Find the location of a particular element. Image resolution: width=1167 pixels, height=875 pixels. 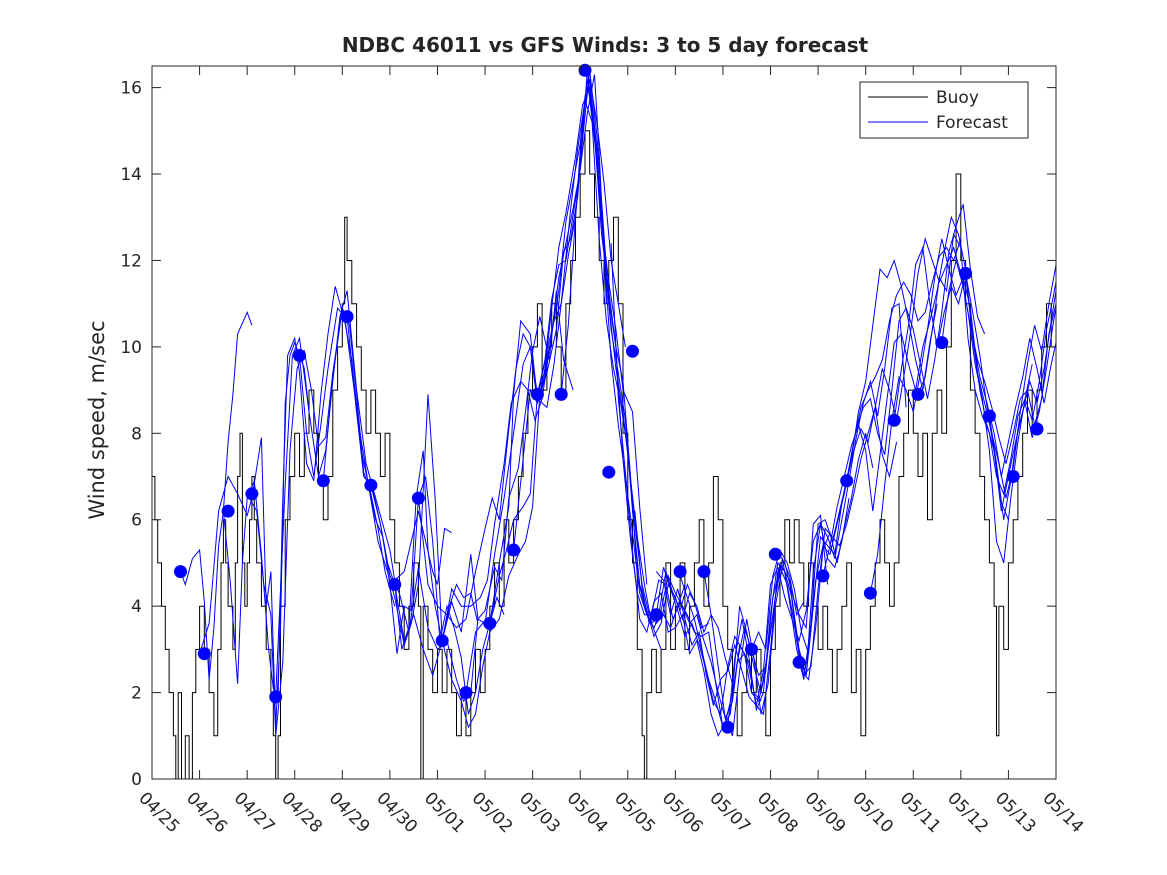

legend-label-buoy: Buoy is located at coordinates (957, 98).